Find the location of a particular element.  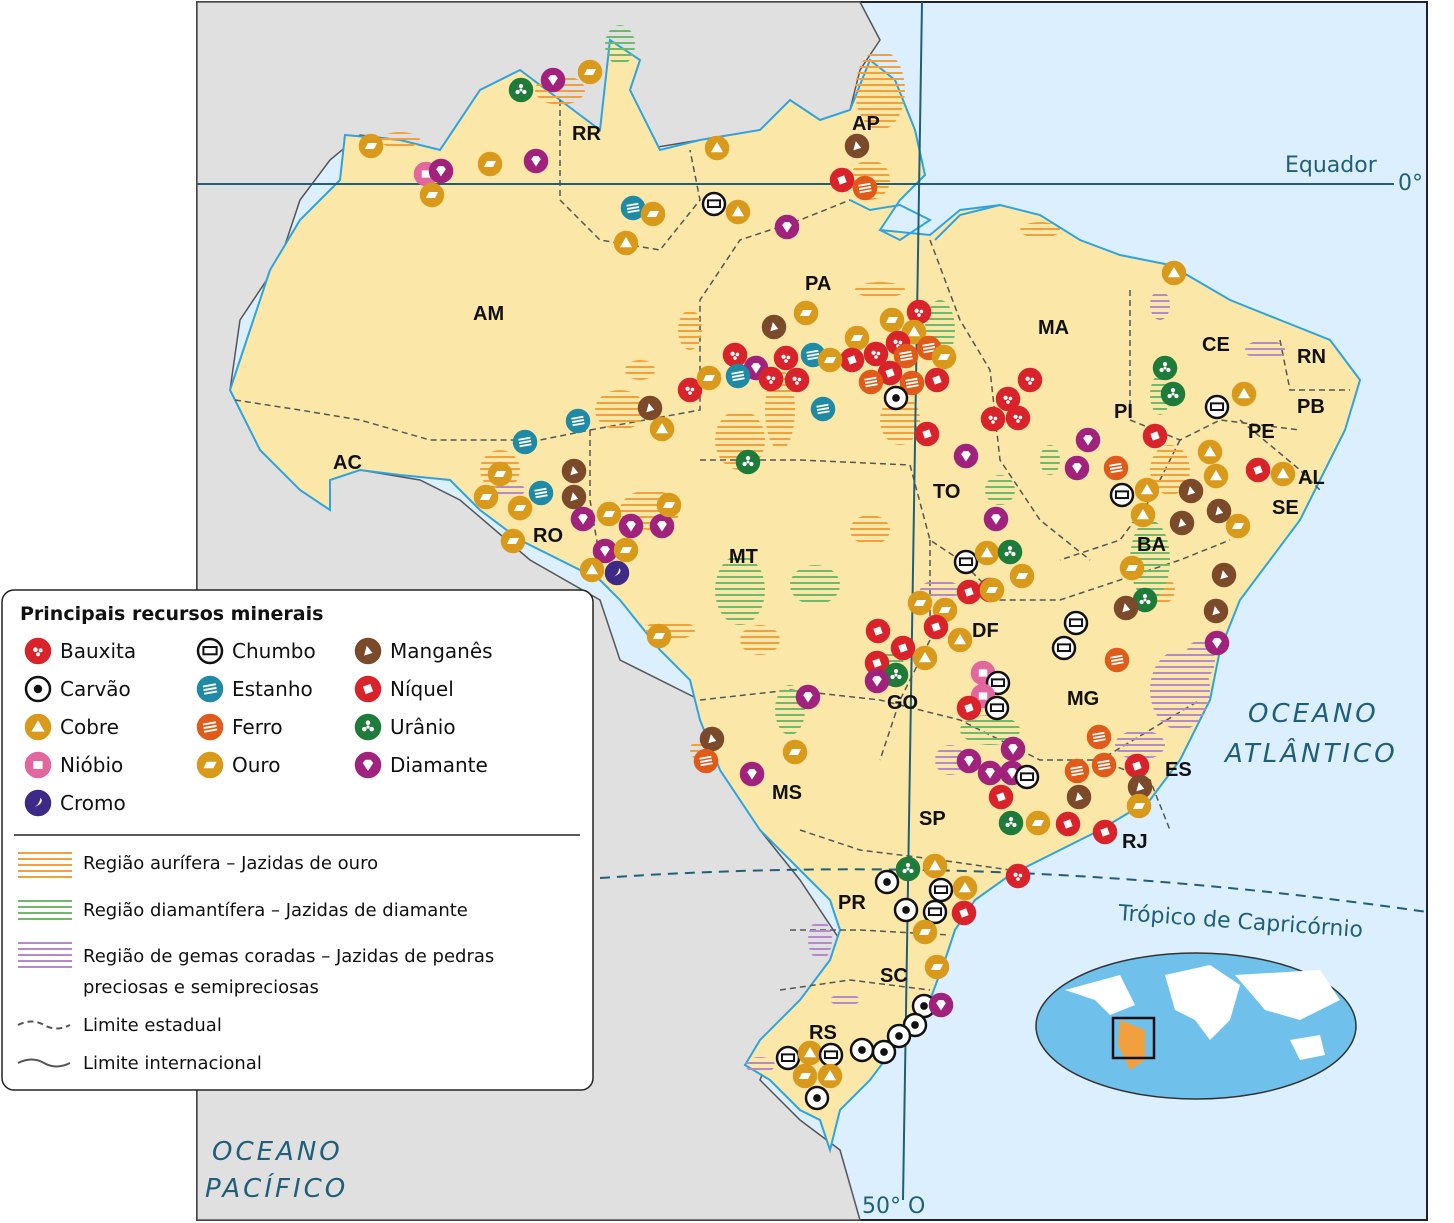

legend-carvao-icon is located at coordinates (38, 689).